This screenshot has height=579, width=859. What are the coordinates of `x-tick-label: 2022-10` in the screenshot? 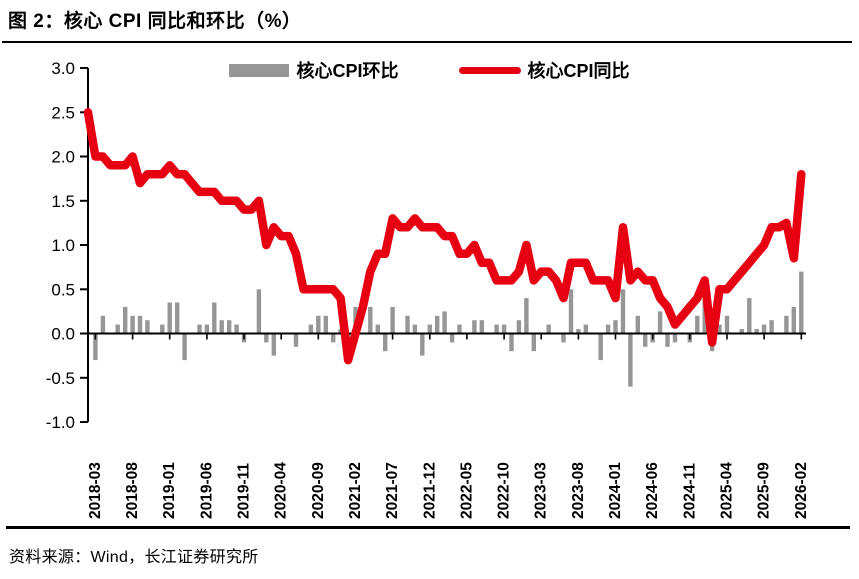 It's located at (504, 490).